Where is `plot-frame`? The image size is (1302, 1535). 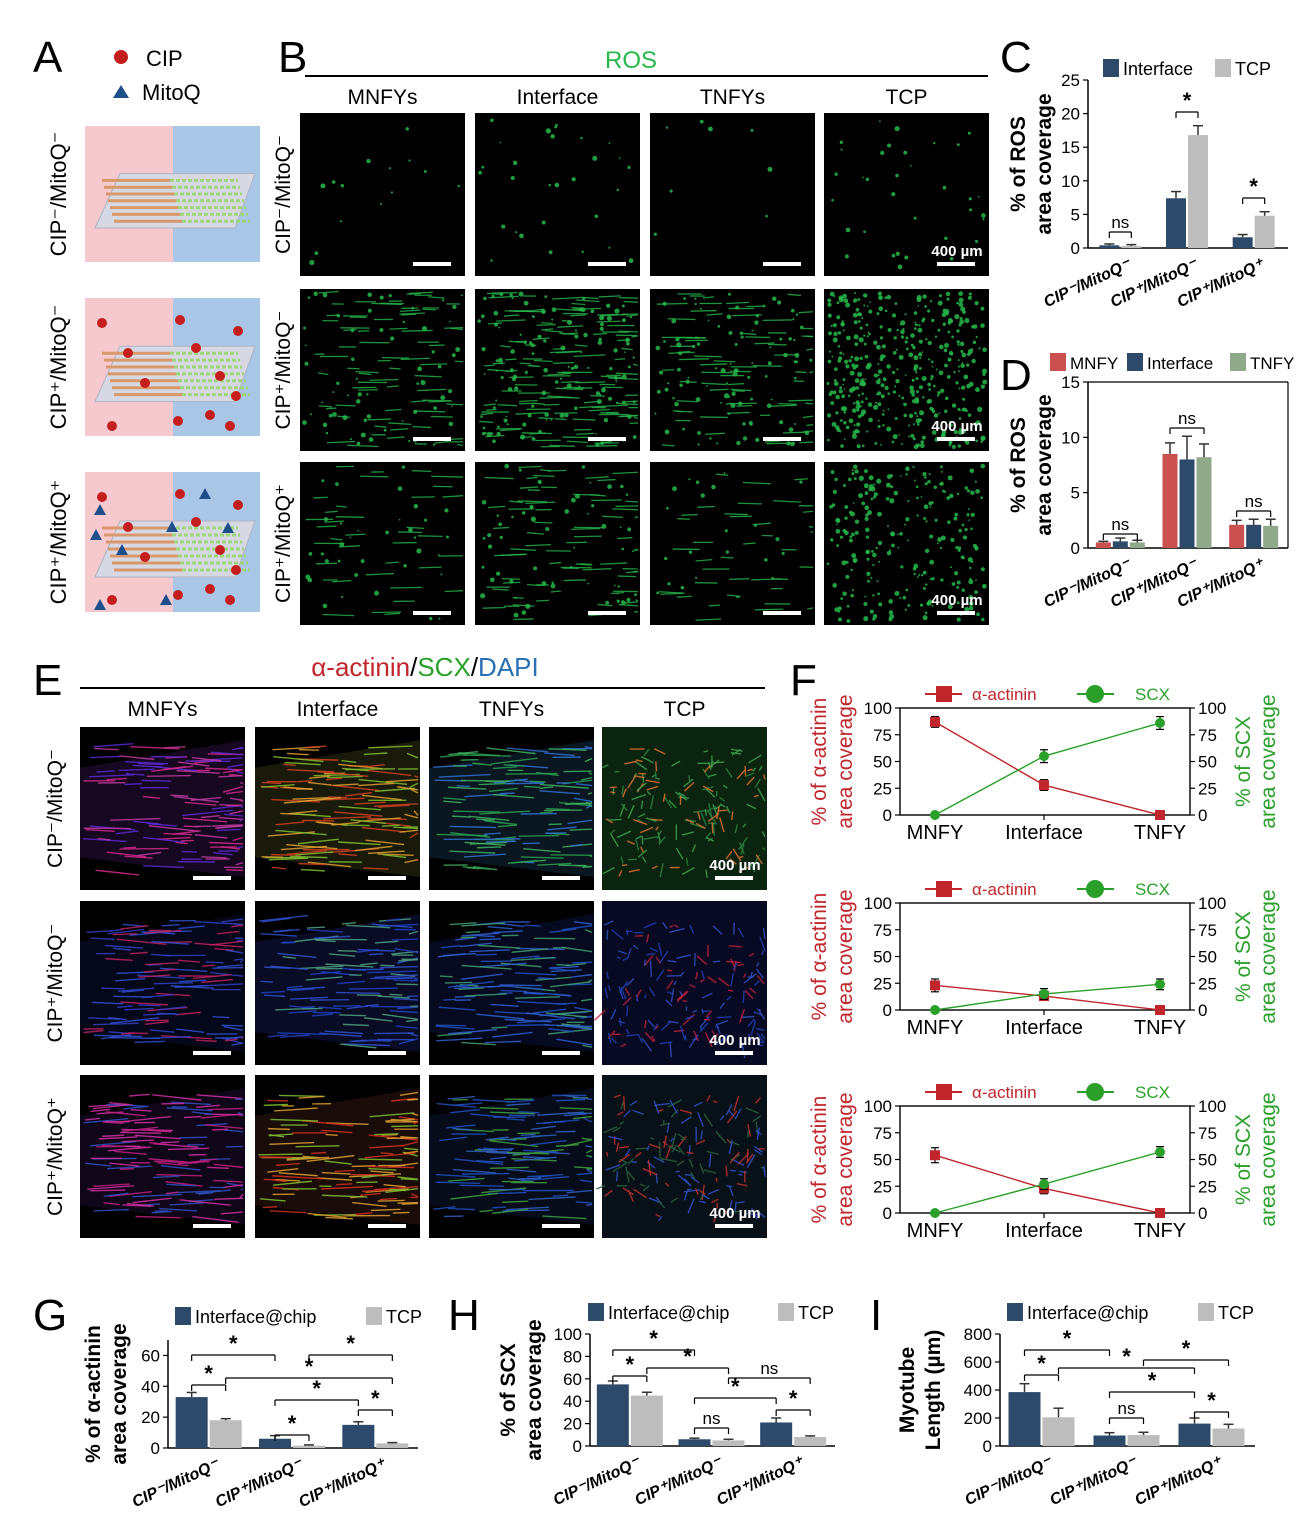
plot-frame is located at coordinates (1045, 761).